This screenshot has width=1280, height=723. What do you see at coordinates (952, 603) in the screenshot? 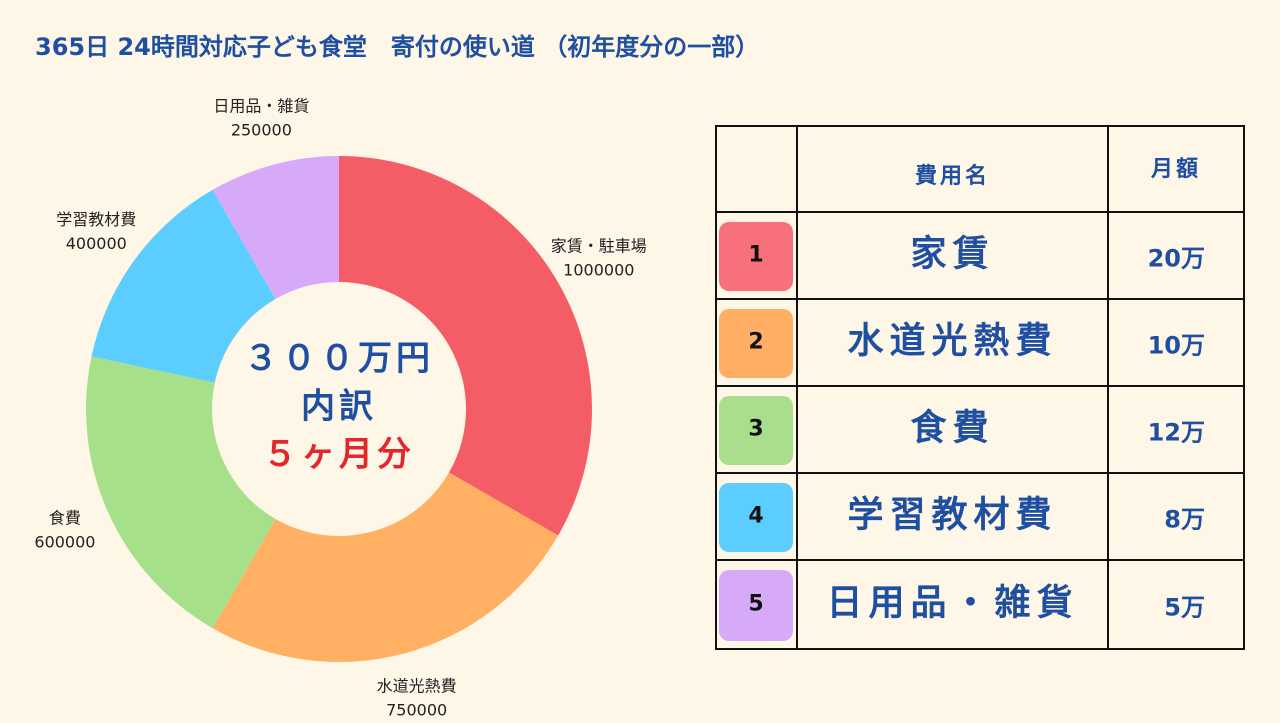
I see `row-name: 日用品・雑貨` at bounding box center [952, 603].